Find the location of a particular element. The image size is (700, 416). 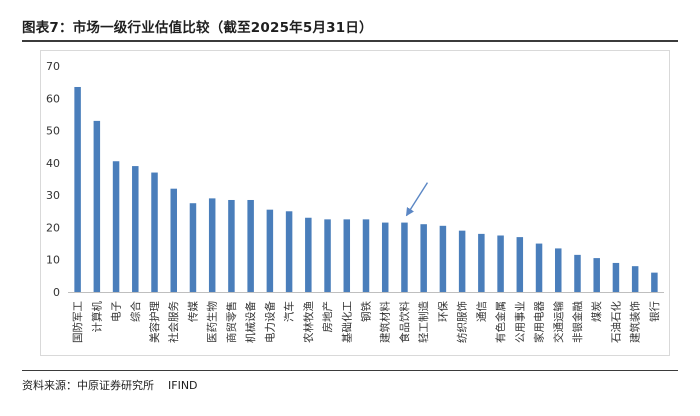

x-tick-label-text: 交通运输 is located at coordinates (558, 322).